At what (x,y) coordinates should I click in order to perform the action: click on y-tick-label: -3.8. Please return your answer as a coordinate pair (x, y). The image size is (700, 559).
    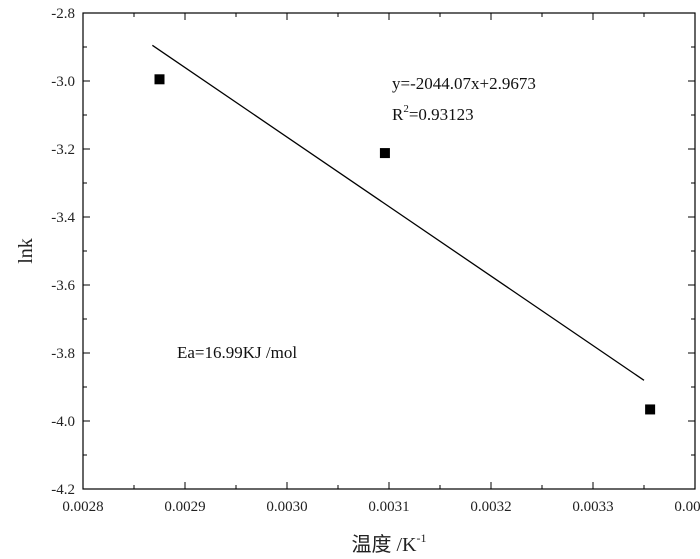
    Looking at the image, I should click on (63, 354).